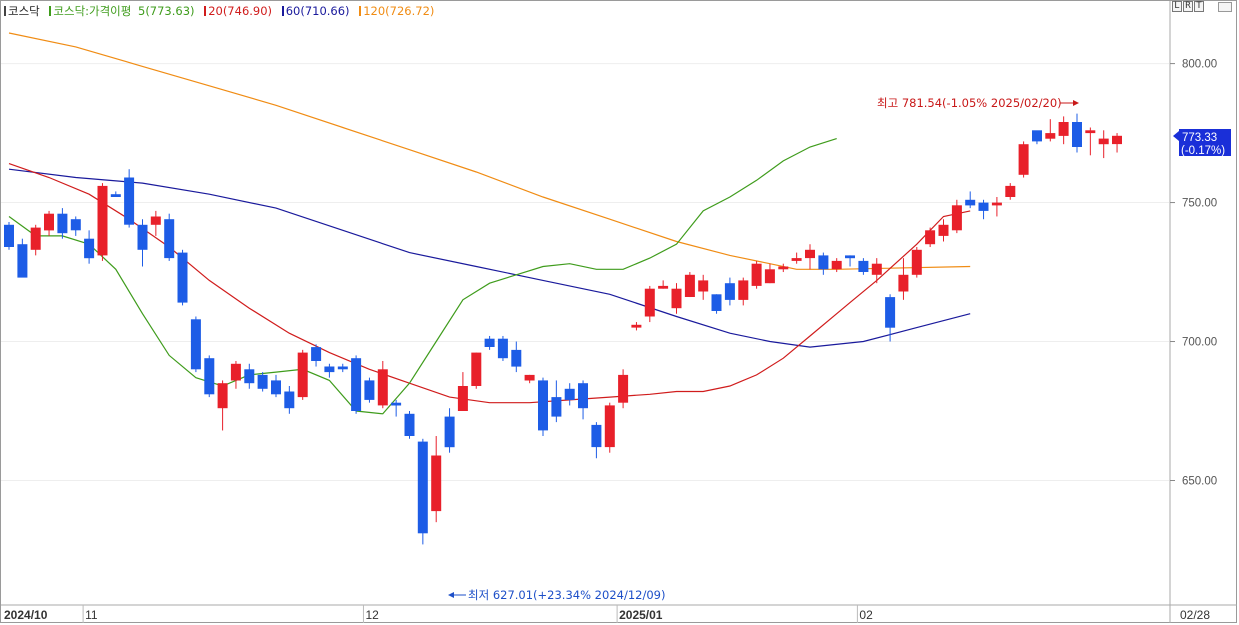 The width and height of the screenshot is (1239, 625). Describe the element at coordinates (969, 103) in the screenshot. I see `high-annotation-text: 최고 781.54(-1.05% 2025/02/20)` at that location.